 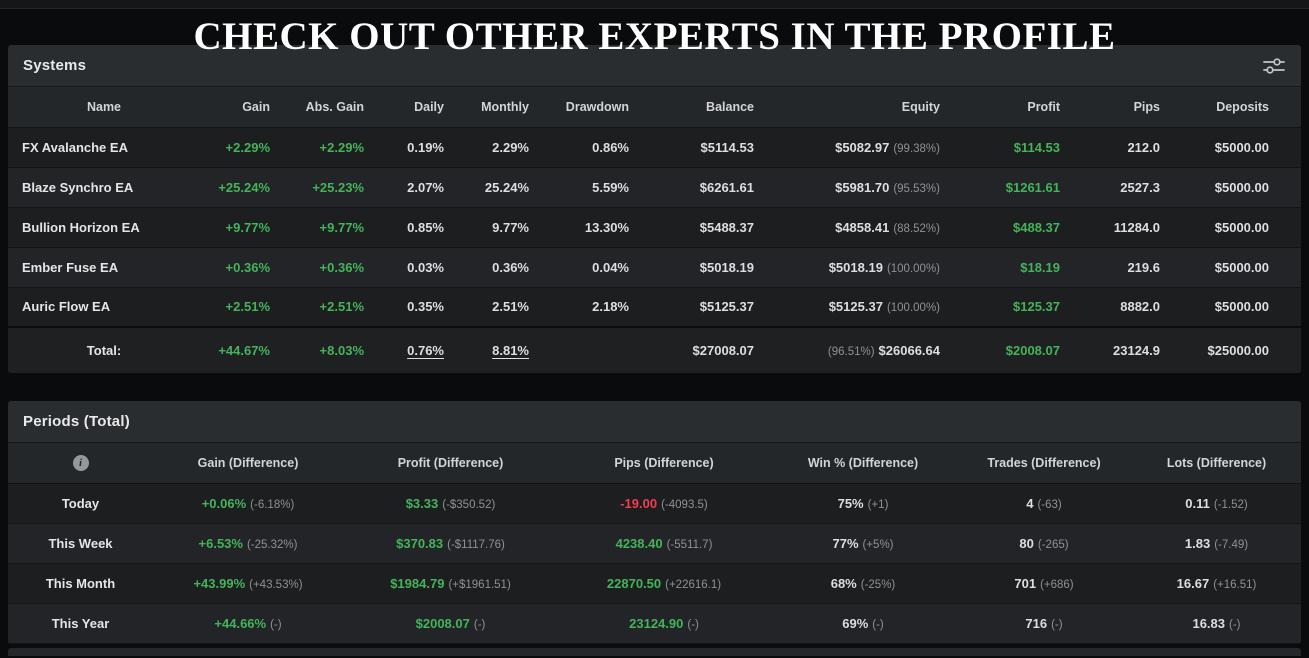 I want to click on total-equity-value: $26066.64, so click(x=909, y=350).